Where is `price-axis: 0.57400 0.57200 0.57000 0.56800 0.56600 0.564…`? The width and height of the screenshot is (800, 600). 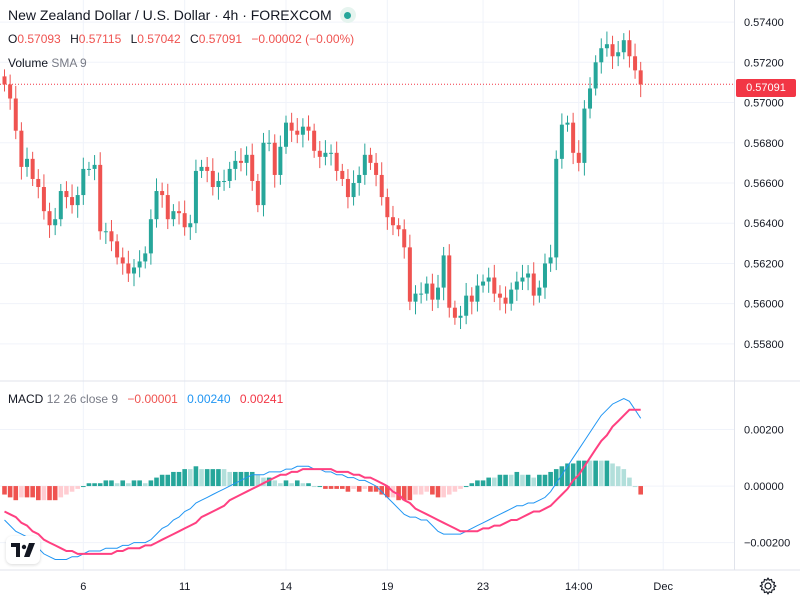 price-axis: 0.57400 0.57200 0.57000 0.56800 0.56600 0.564… is located at coordinates (764, 184).